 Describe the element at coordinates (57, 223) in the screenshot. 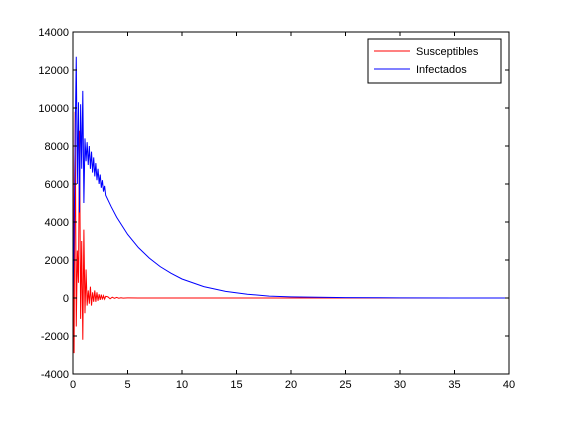

I see `y-tick-label: 4000` at that location.